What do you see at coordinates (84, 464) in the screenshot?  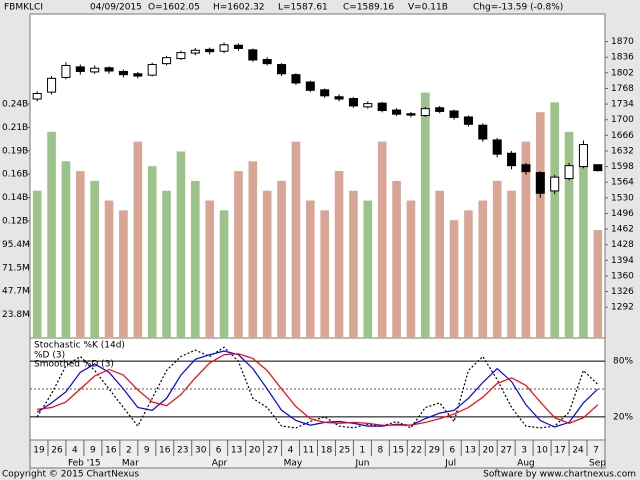 I see `month-label: Feb '15` at bounding box center [84, 464].